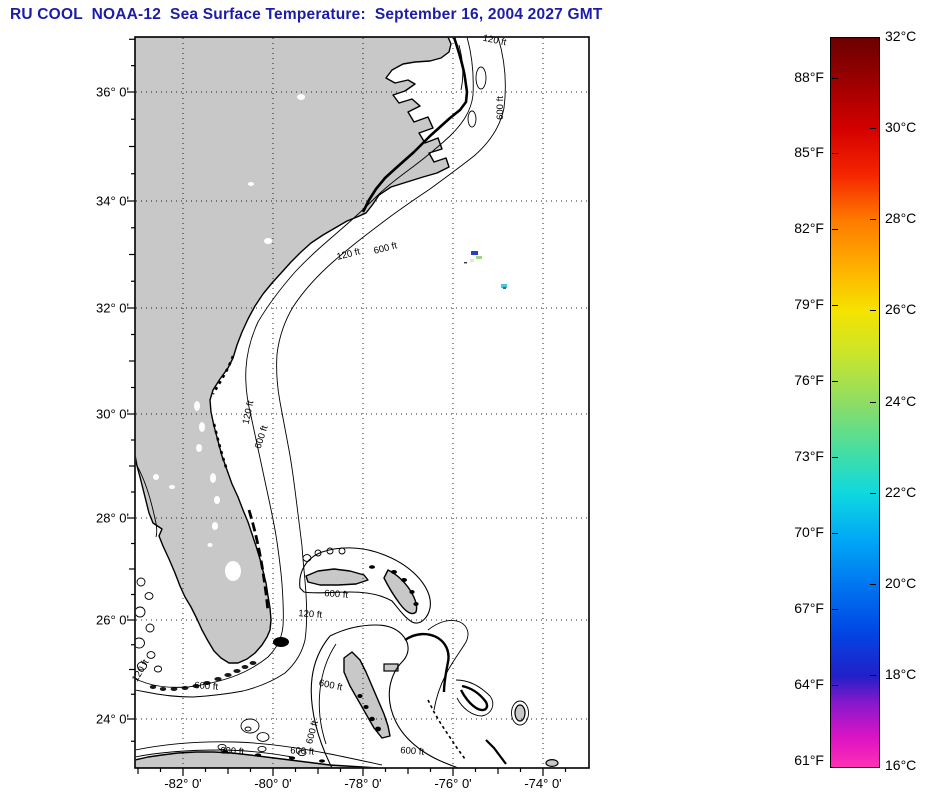  What do you see at coordinates (281, 642) in the screenshot?
I see `mangrove-blob` at bounding box center [281, 642].